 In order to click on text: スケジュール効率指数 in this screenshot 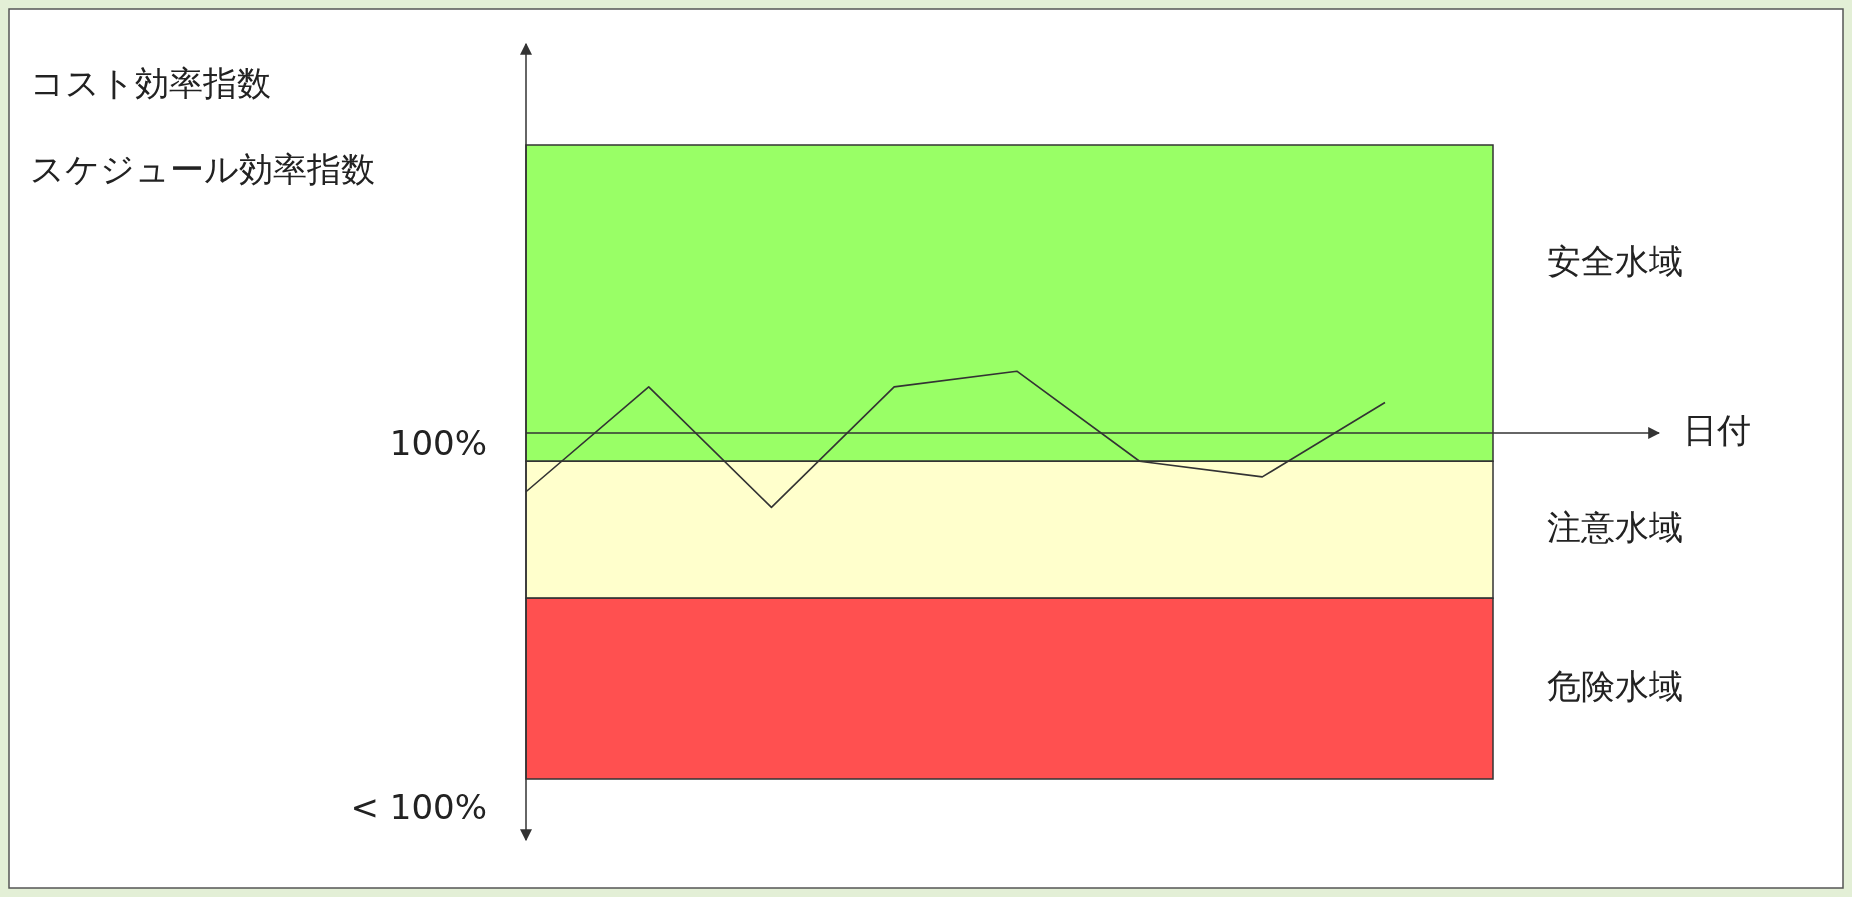, I will do `click(202, 168)`.